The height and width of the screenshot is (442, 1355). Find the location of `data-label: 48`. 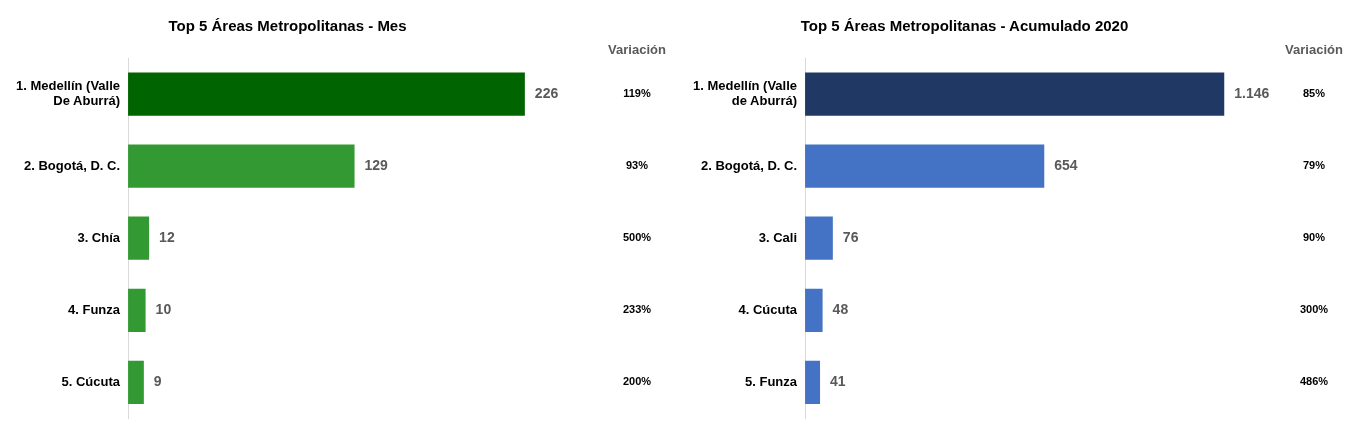

data-label: 48 is located at coordinates (840, 309).